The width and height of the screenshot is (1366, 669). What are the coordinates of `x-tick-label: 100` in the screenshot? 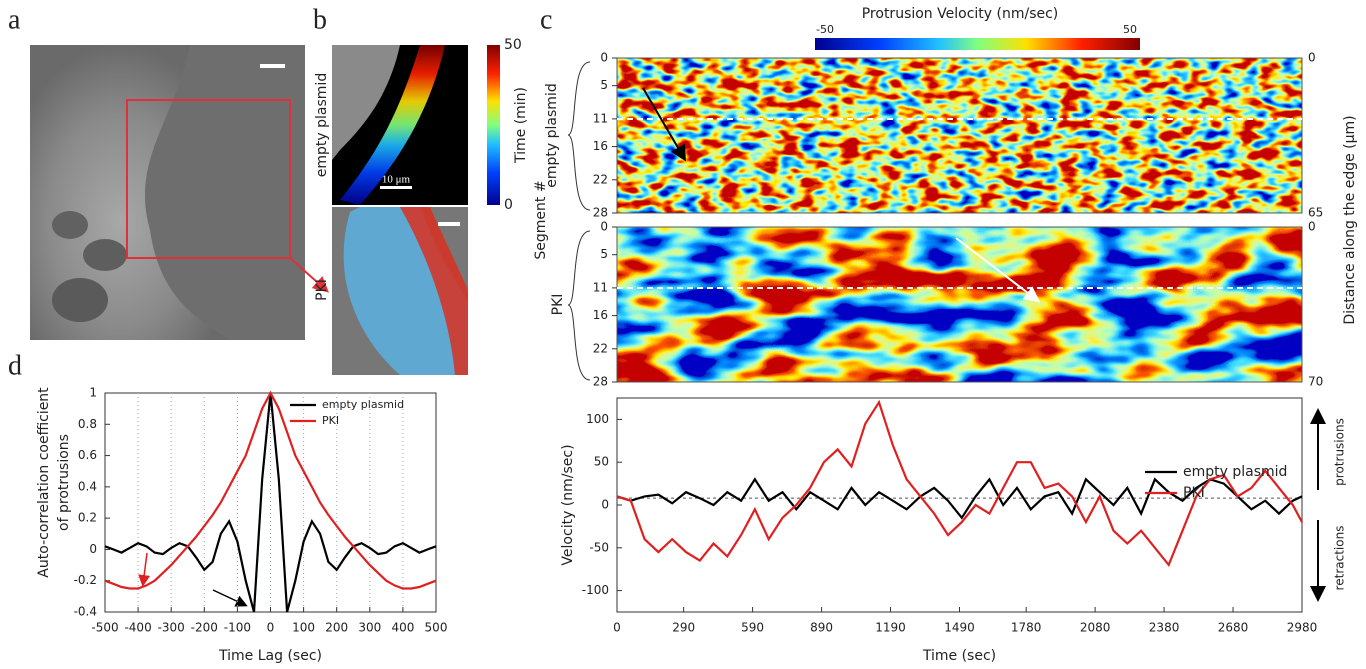 It's located at (303, 628).